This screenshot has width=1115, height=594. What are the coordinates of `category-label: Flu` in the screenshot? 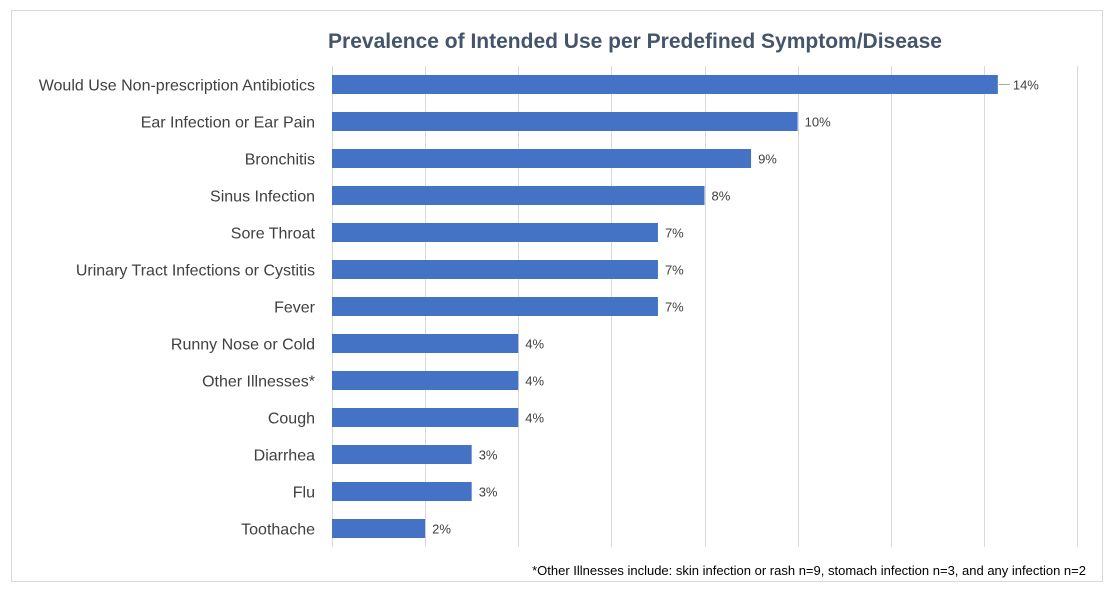 It's located at (304, 493).